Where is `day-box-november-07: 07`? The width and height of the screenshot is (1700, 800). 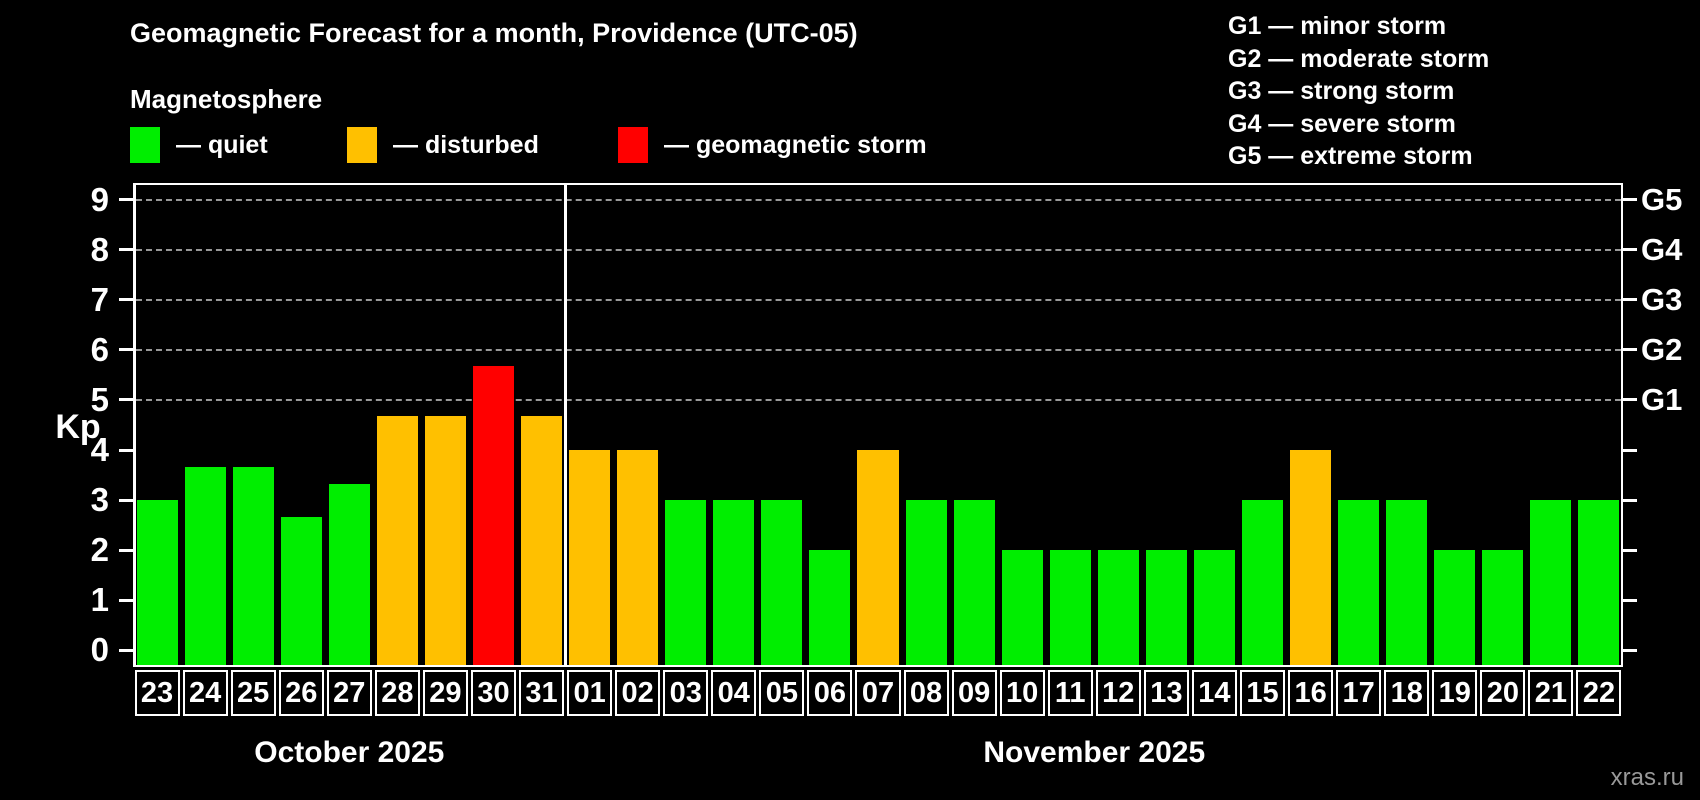
day-box-november-07: 07 is located at coordinates (878, 693).